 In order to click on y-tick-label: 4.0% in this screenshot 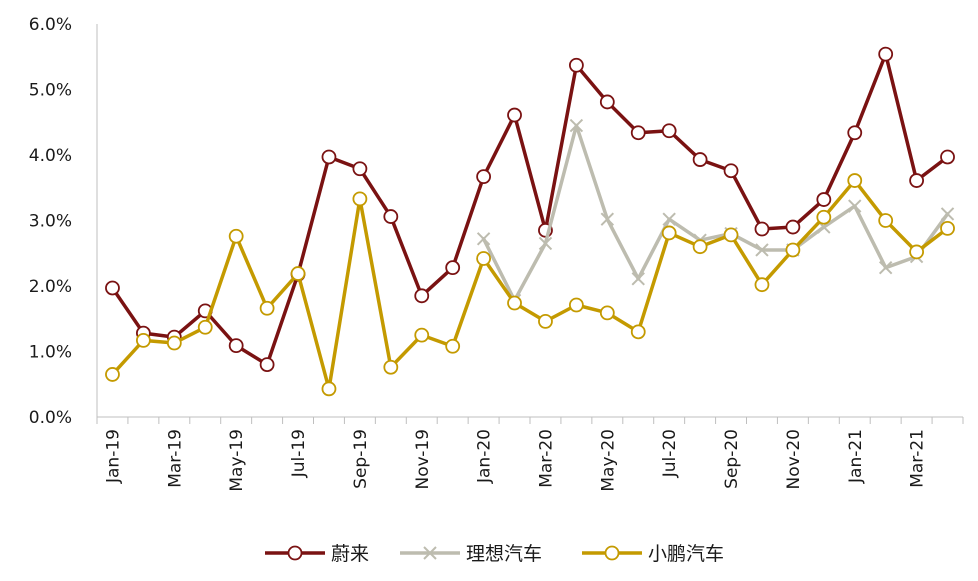, I will do `click(50, 156)`.